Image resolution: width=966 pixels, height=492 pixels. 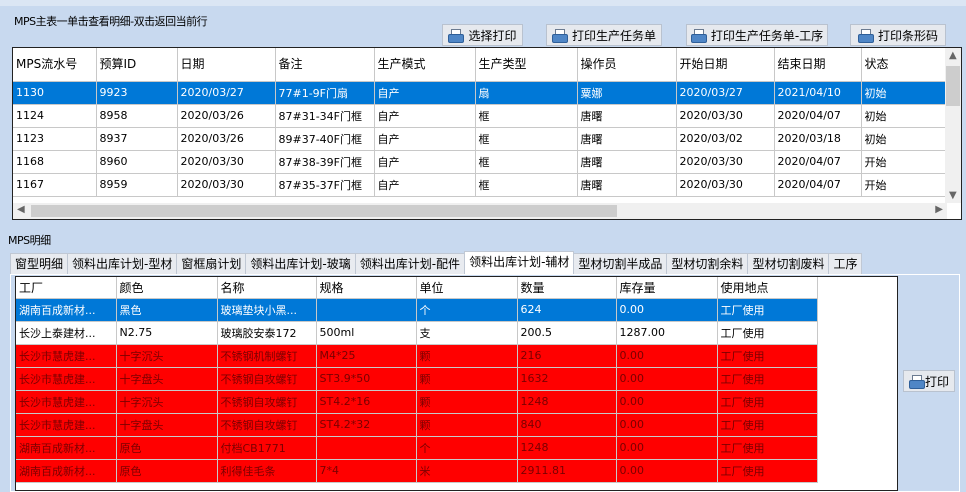 I want to click on column-header: 结束日期, so click(x=818, y=65).